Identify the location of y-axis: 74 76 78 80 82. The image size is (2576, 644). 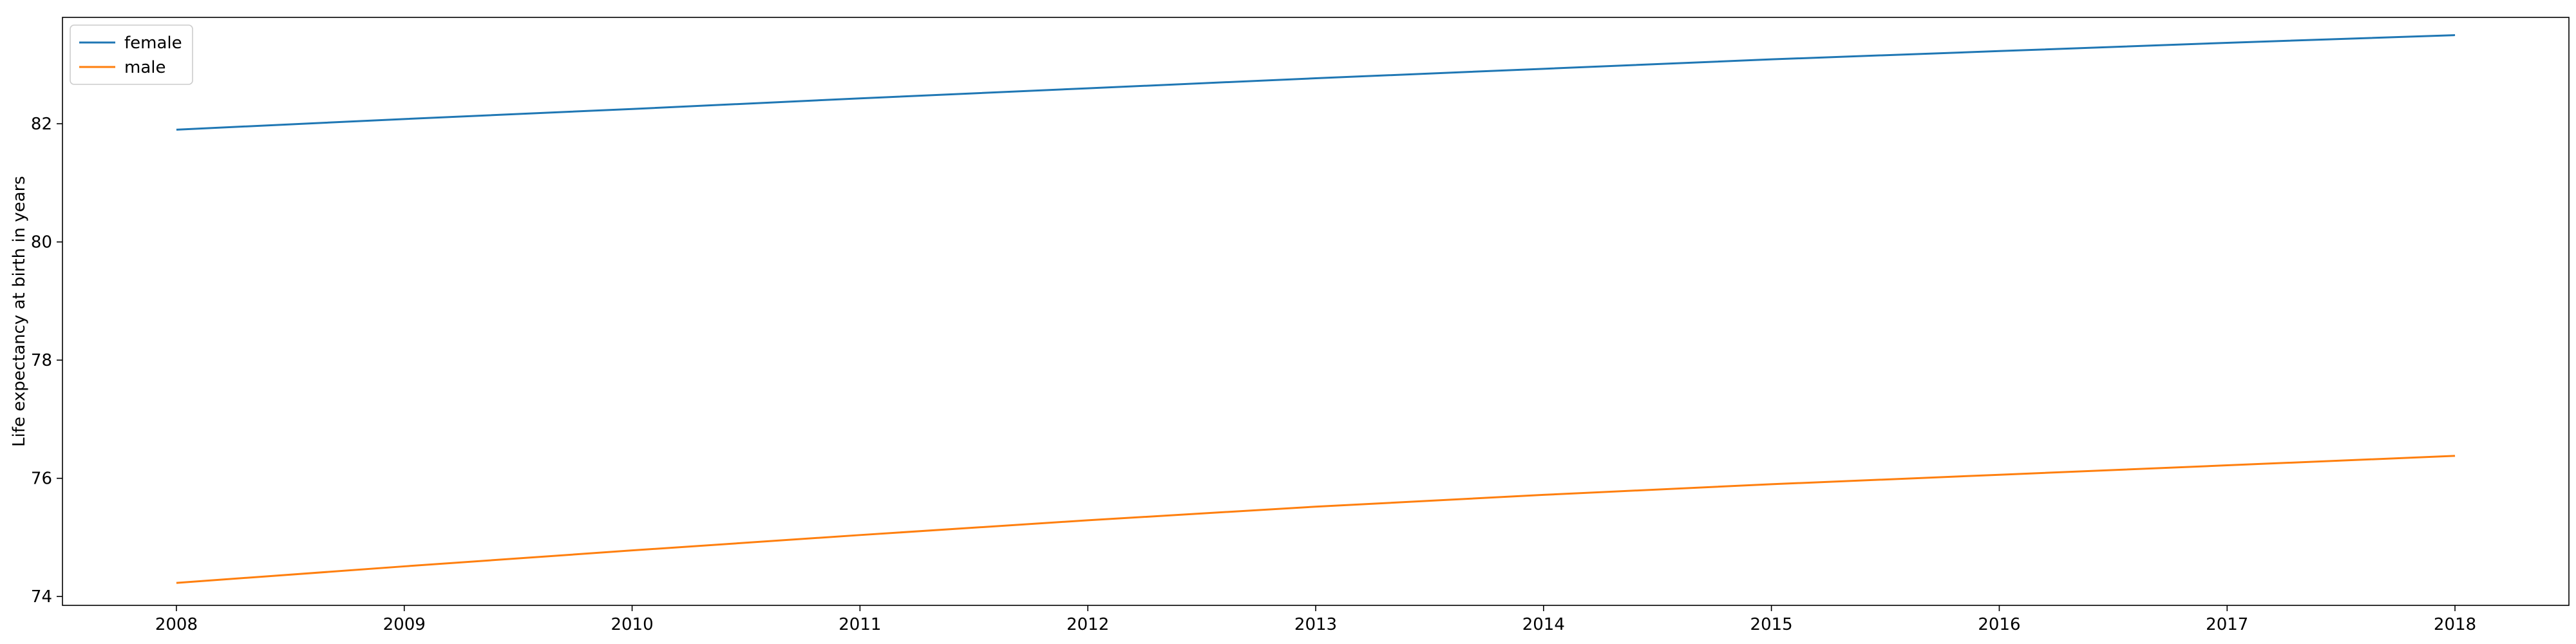
(46, 361).